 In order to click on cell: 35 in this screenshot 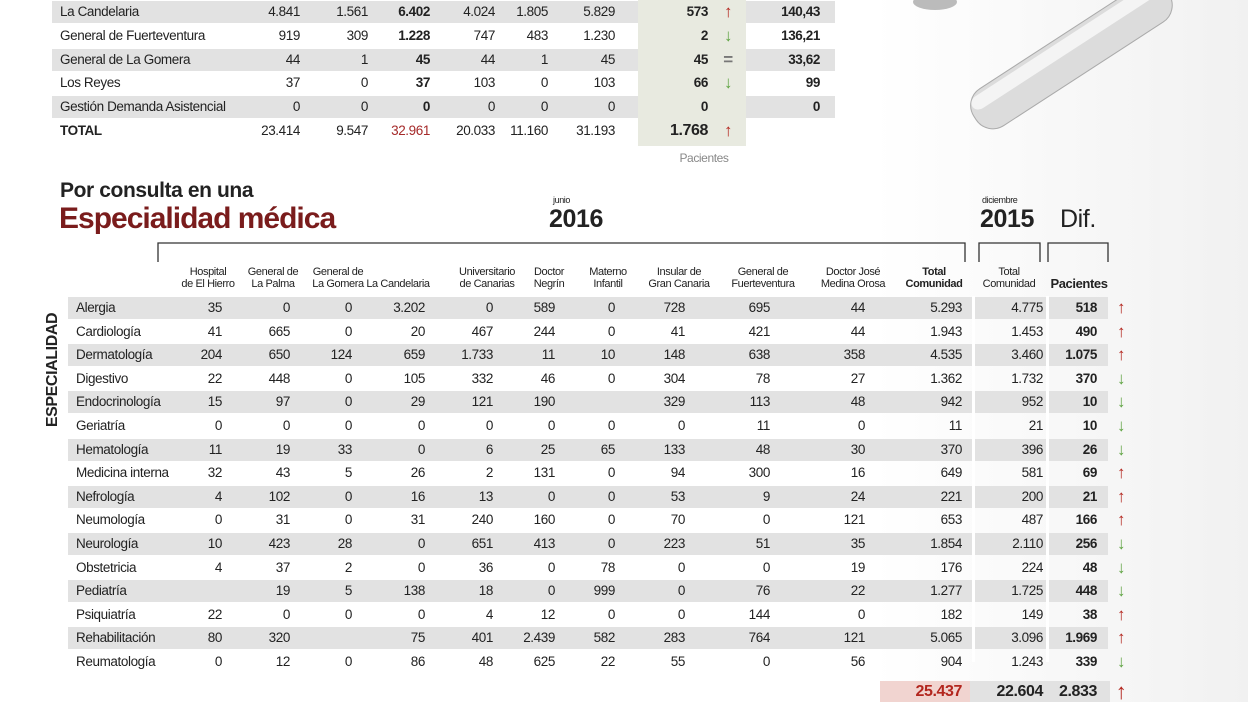, I will do `click(215, 307)`.